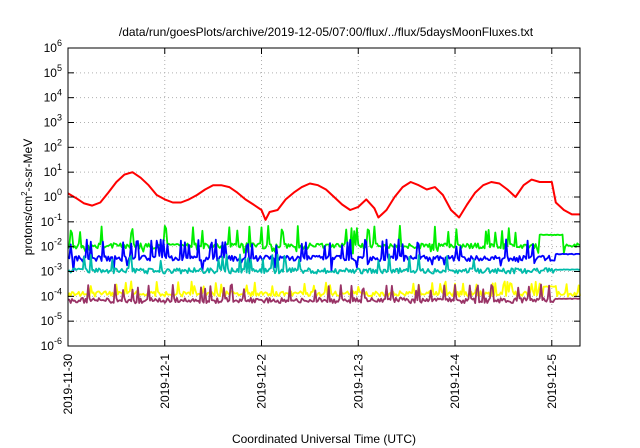  I want to click on y-tick-label: 10⁻⁶, so click(51, 344).